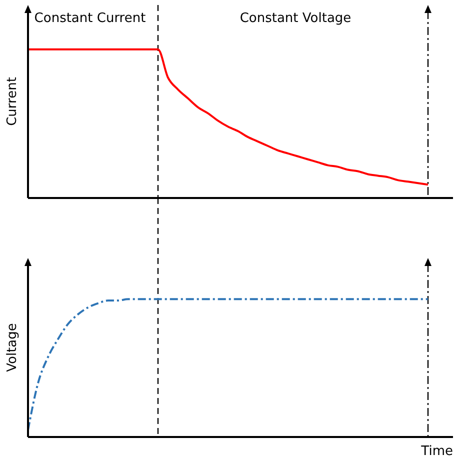 This screenshot has width=455, height=460. I want to click on x-axis-title: Time, so click(436, 451).